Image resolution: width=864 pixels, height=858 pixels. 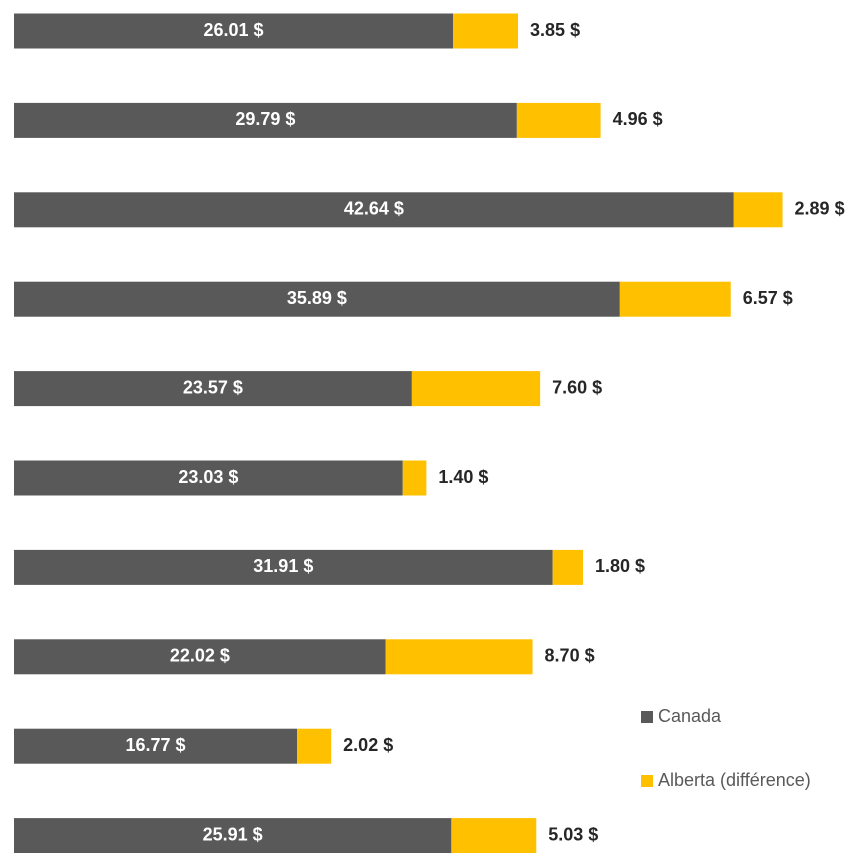 I want to click on data-label: 1.80 $, so click(x=620, y=566).